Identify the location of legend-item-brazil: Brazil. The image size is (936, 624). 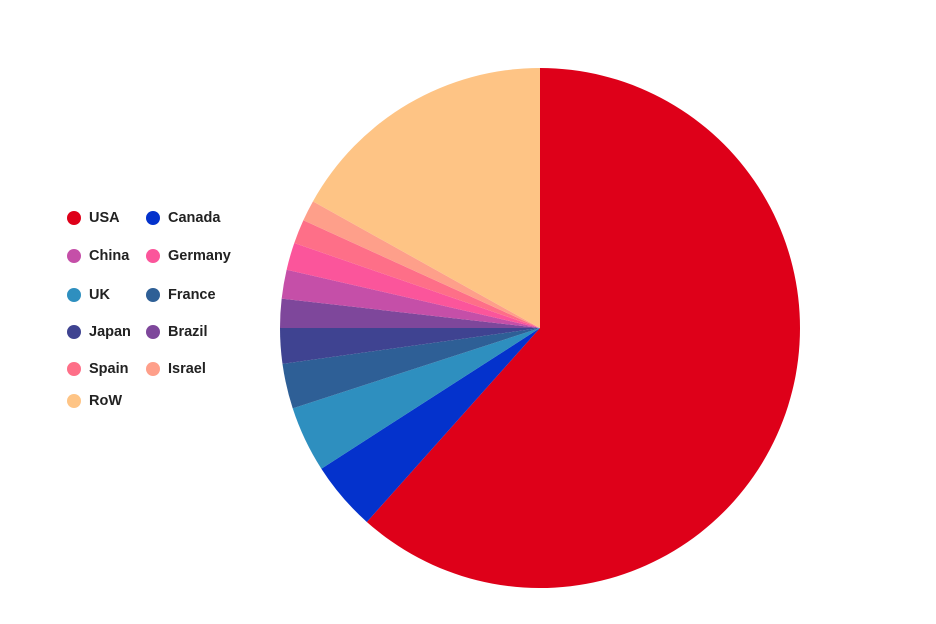
(177, 332).